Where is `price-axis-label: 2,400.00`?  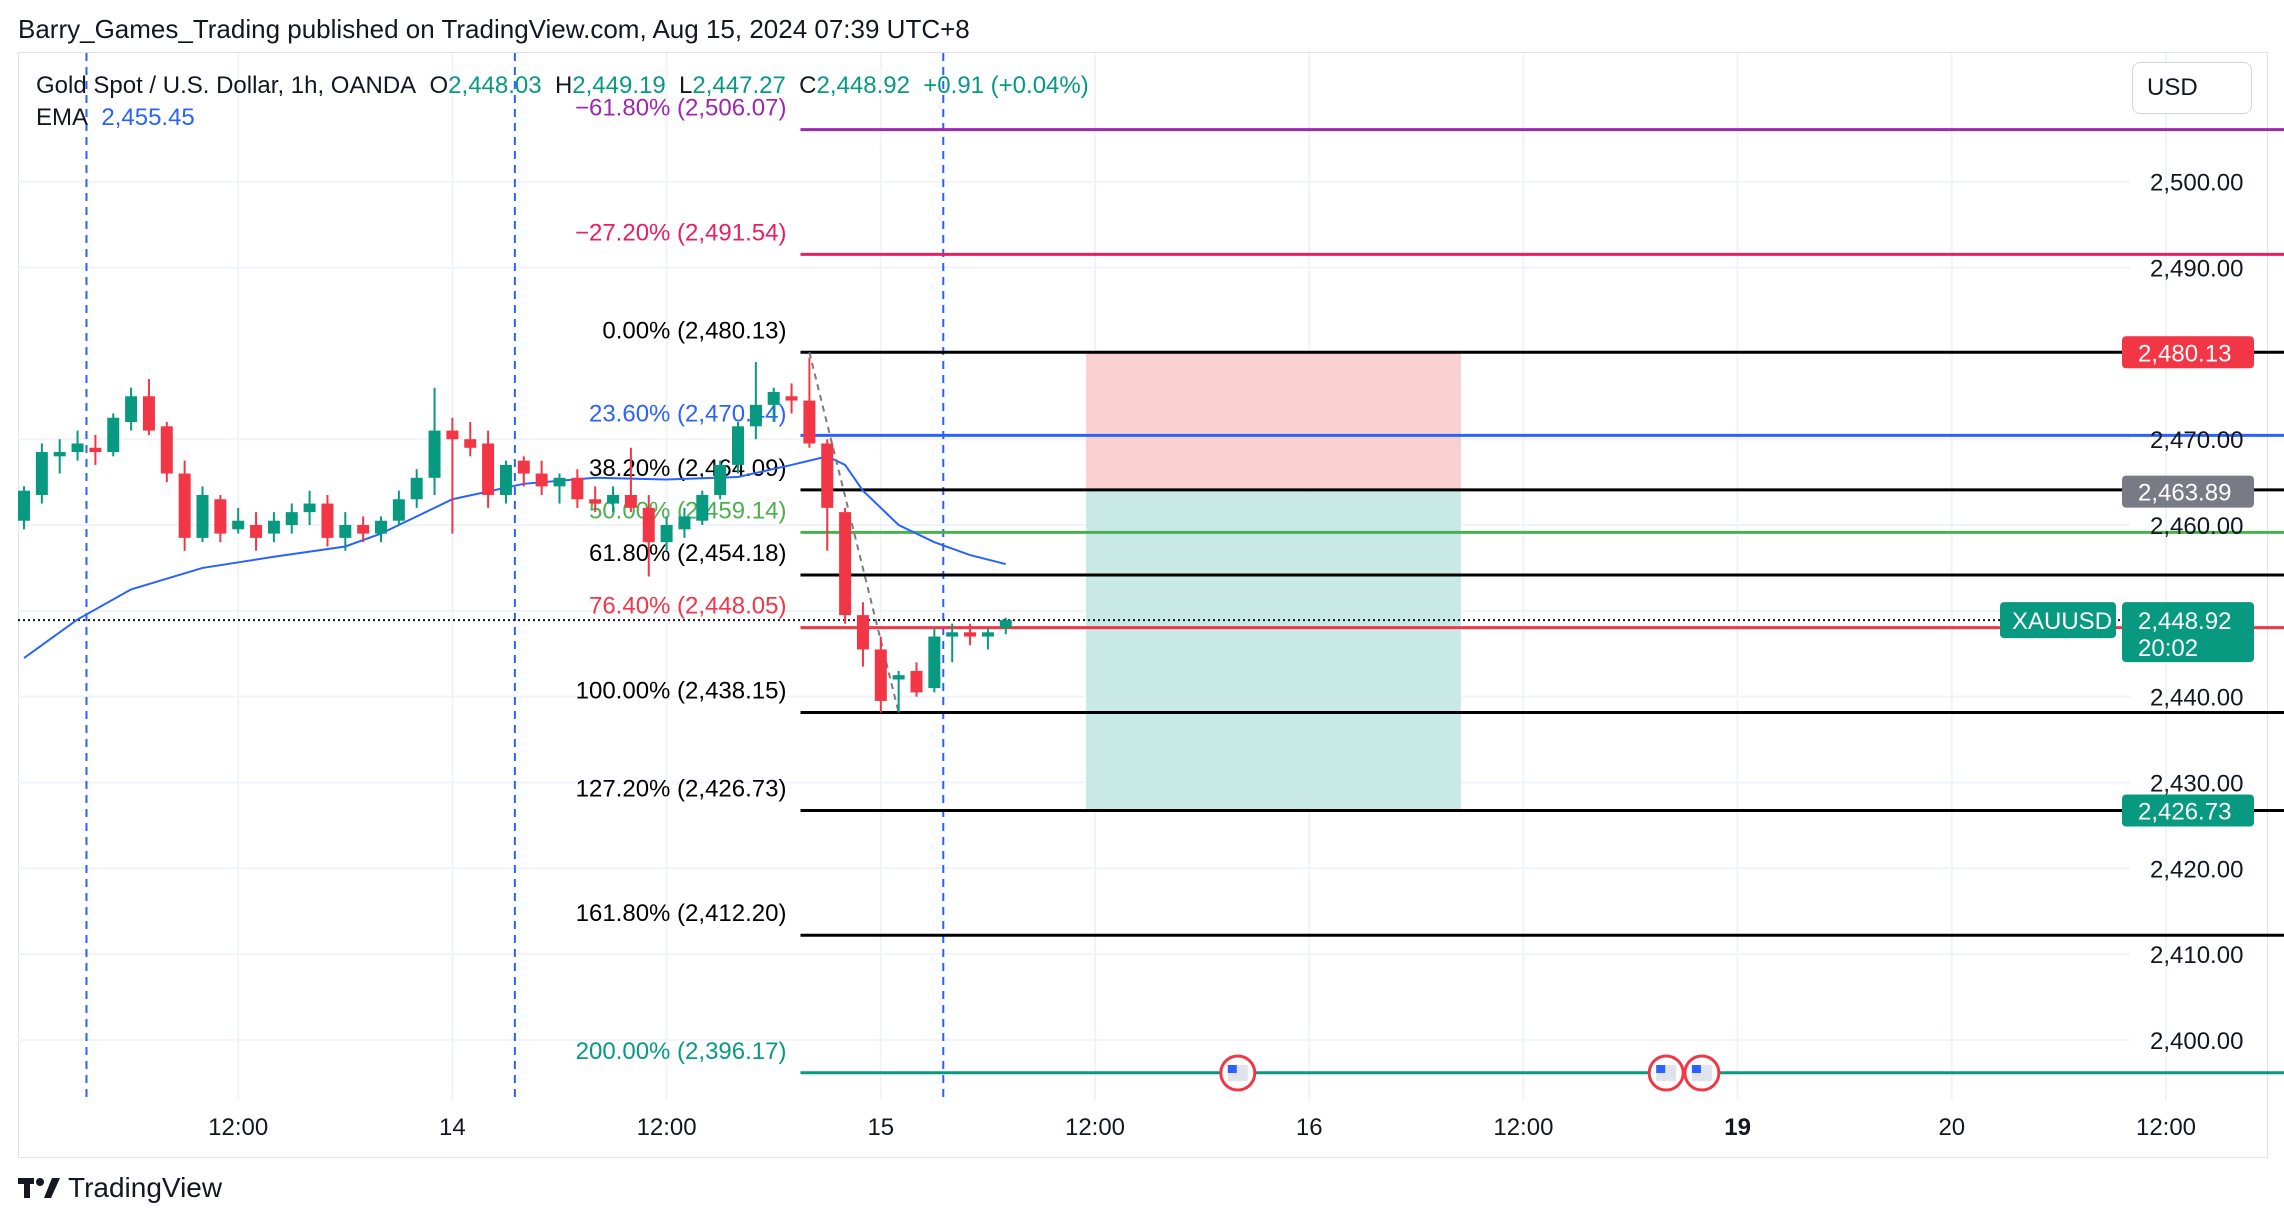
price-axis-label: 2,400.00 is located at coordinates (2196, 1041).